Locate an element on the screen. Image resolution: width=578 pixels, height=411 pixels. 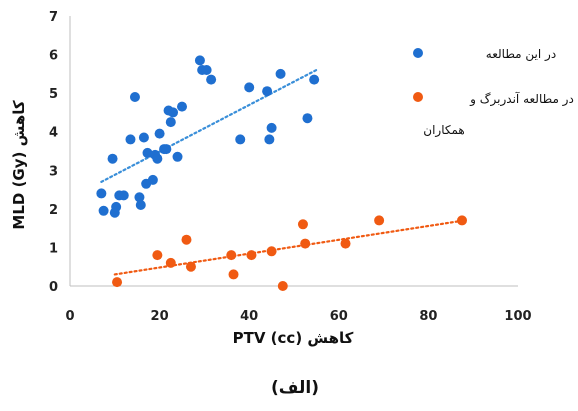
legend-label-this-study: در این مطالعه is located at coordinates (521, 54).